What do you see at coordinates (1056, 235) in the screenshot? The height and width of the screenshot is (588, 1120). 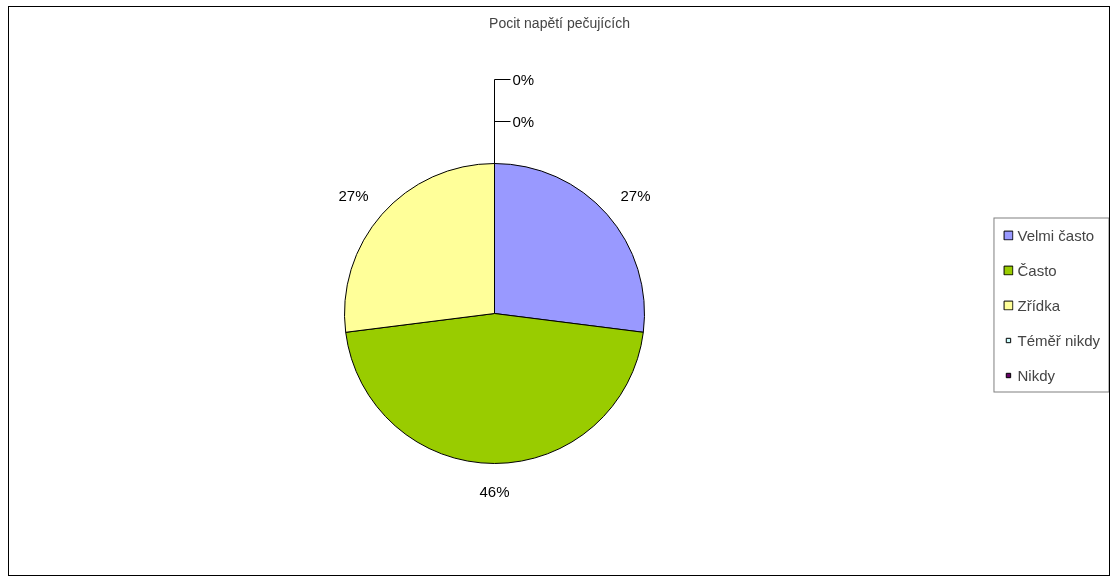 I see `legend-label: Velmi často` at bounding box center [1056, 235].